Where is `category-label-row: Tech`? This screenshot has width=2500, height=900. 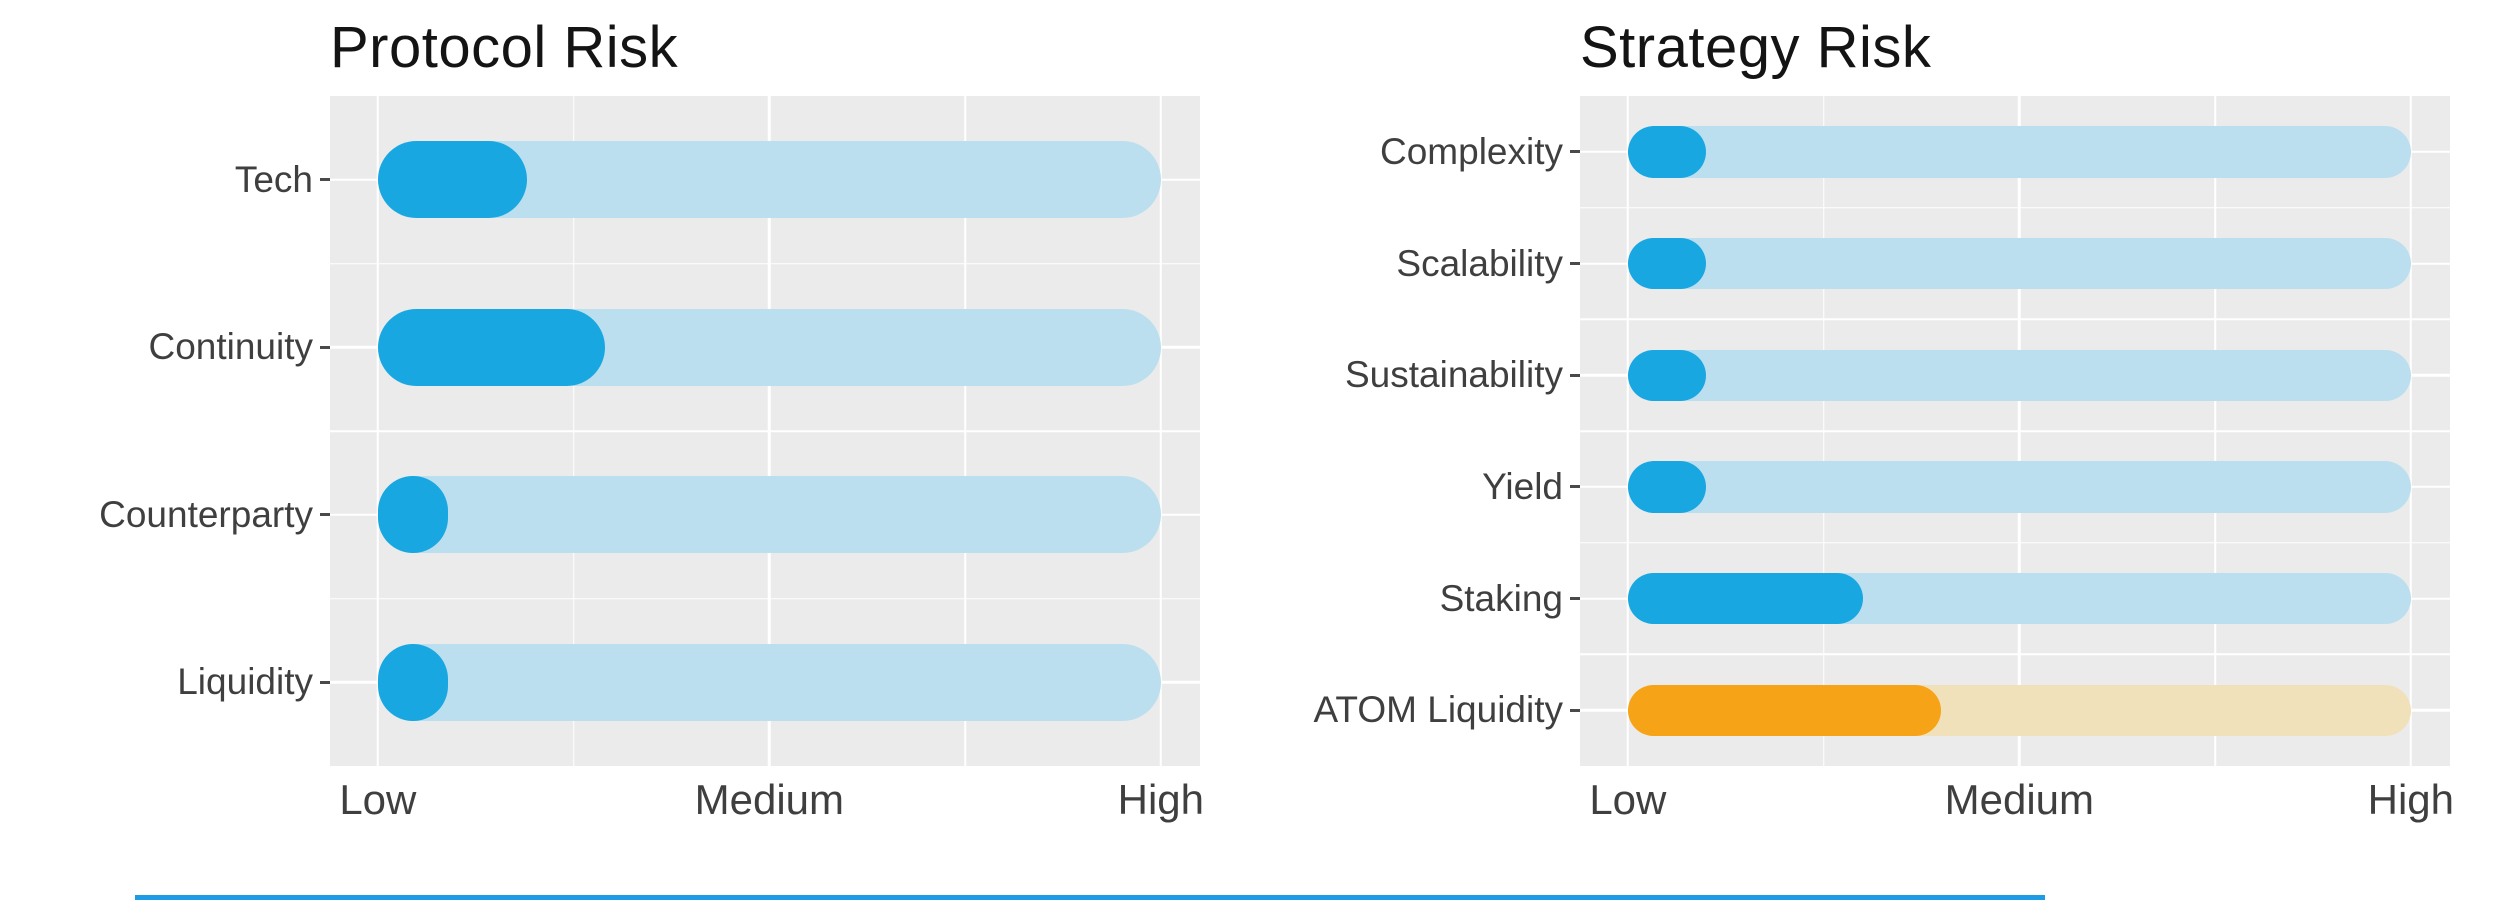
category-label-row: Tech is located at coordinates (165, 180).